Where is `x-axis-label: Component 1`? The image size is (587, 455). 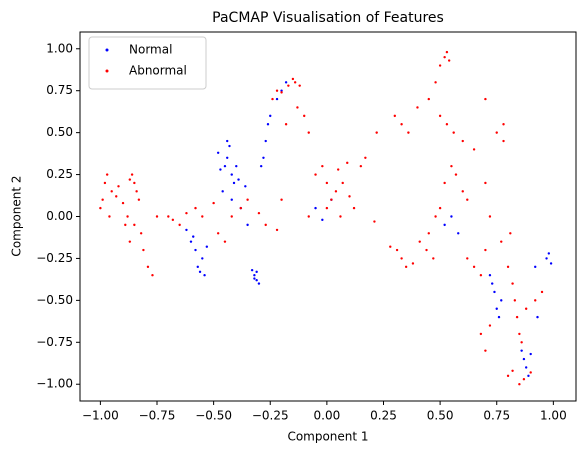 x-axis-label: Component 1 is located at coordinates (327, 437).